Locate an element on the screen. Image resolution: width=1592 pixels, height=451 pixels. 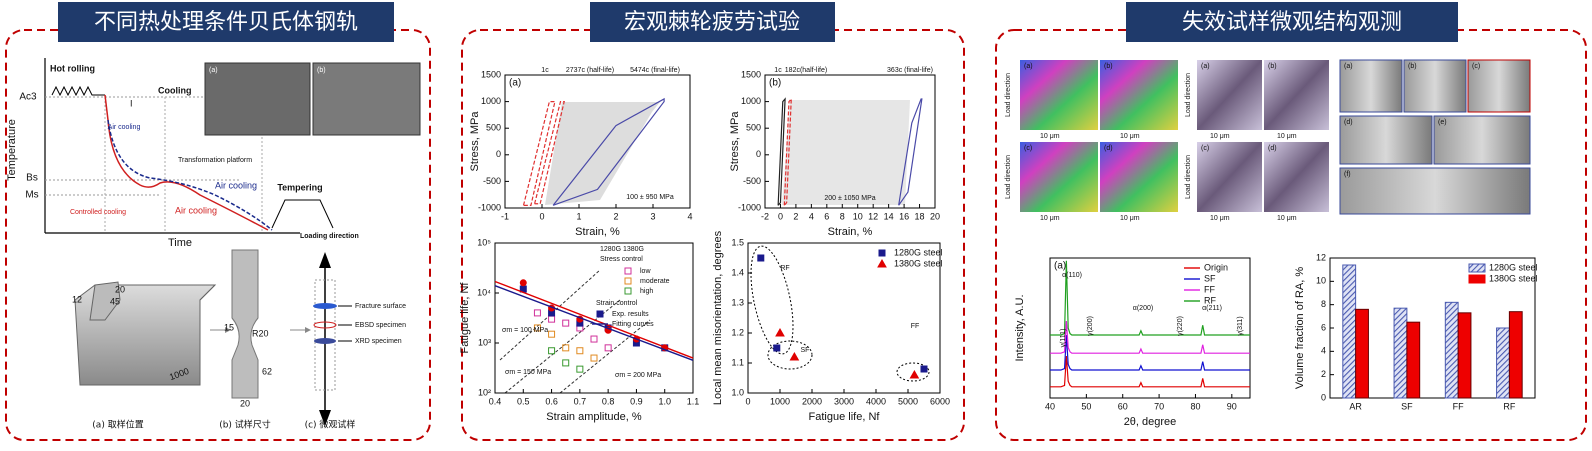
stage-label: Tempering is located at coordinates (299, 187).